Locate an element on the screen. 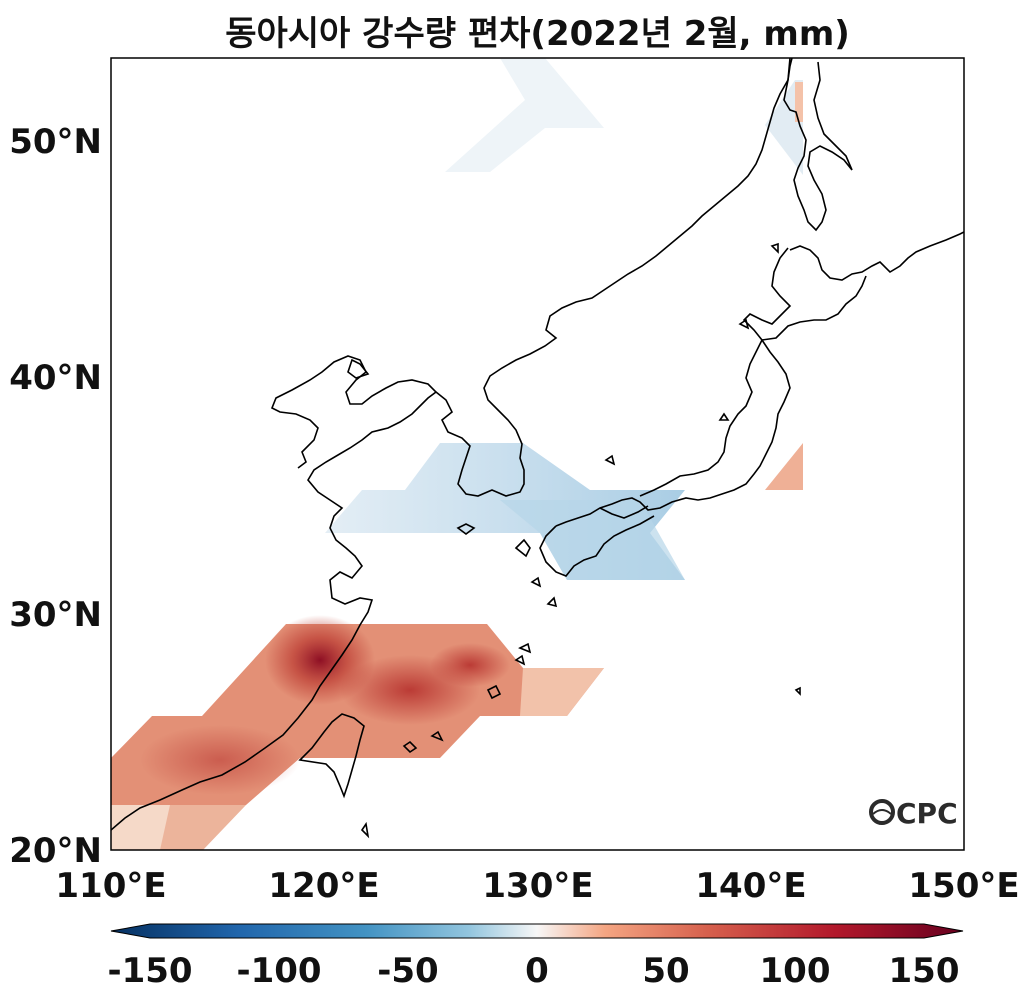 Image resolution: width=1025 pixels, height=1000 pixels. logo-text: CPC is located at coordinates (927, 813).